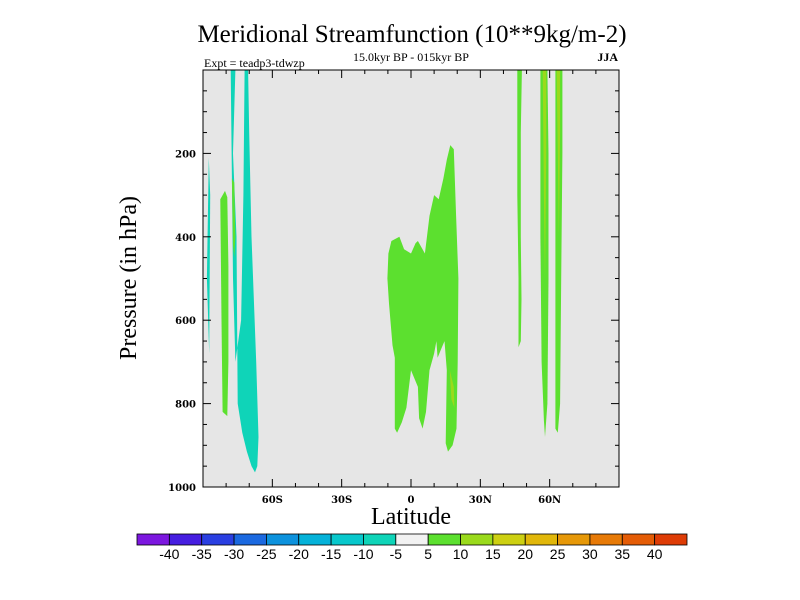 The width and height of the screenshot is (800, 600). I want to click on x-tick-label: 0, so click(411, 500).